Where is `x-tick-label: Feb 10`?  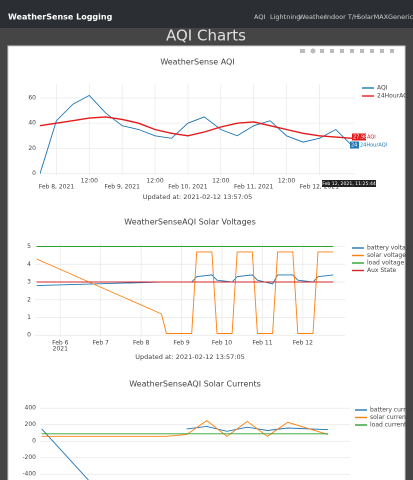
x-tick-label: Feb 10 is located at coordinates (222, 343).